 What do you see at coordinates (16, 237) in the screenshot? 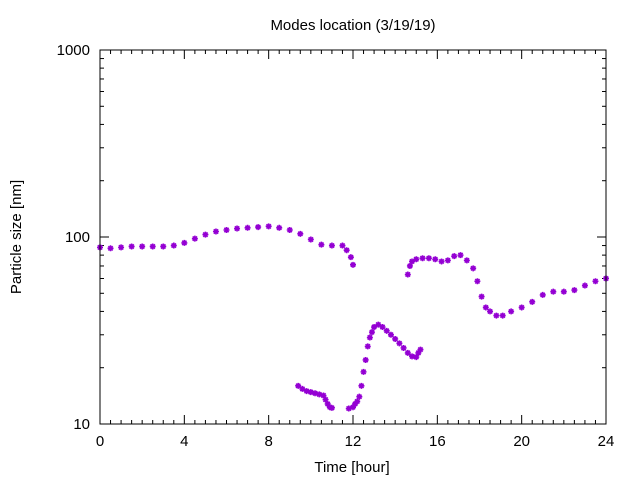
I see `y-axis-label: Particle size [nm]` at bounding box center [16, 237].